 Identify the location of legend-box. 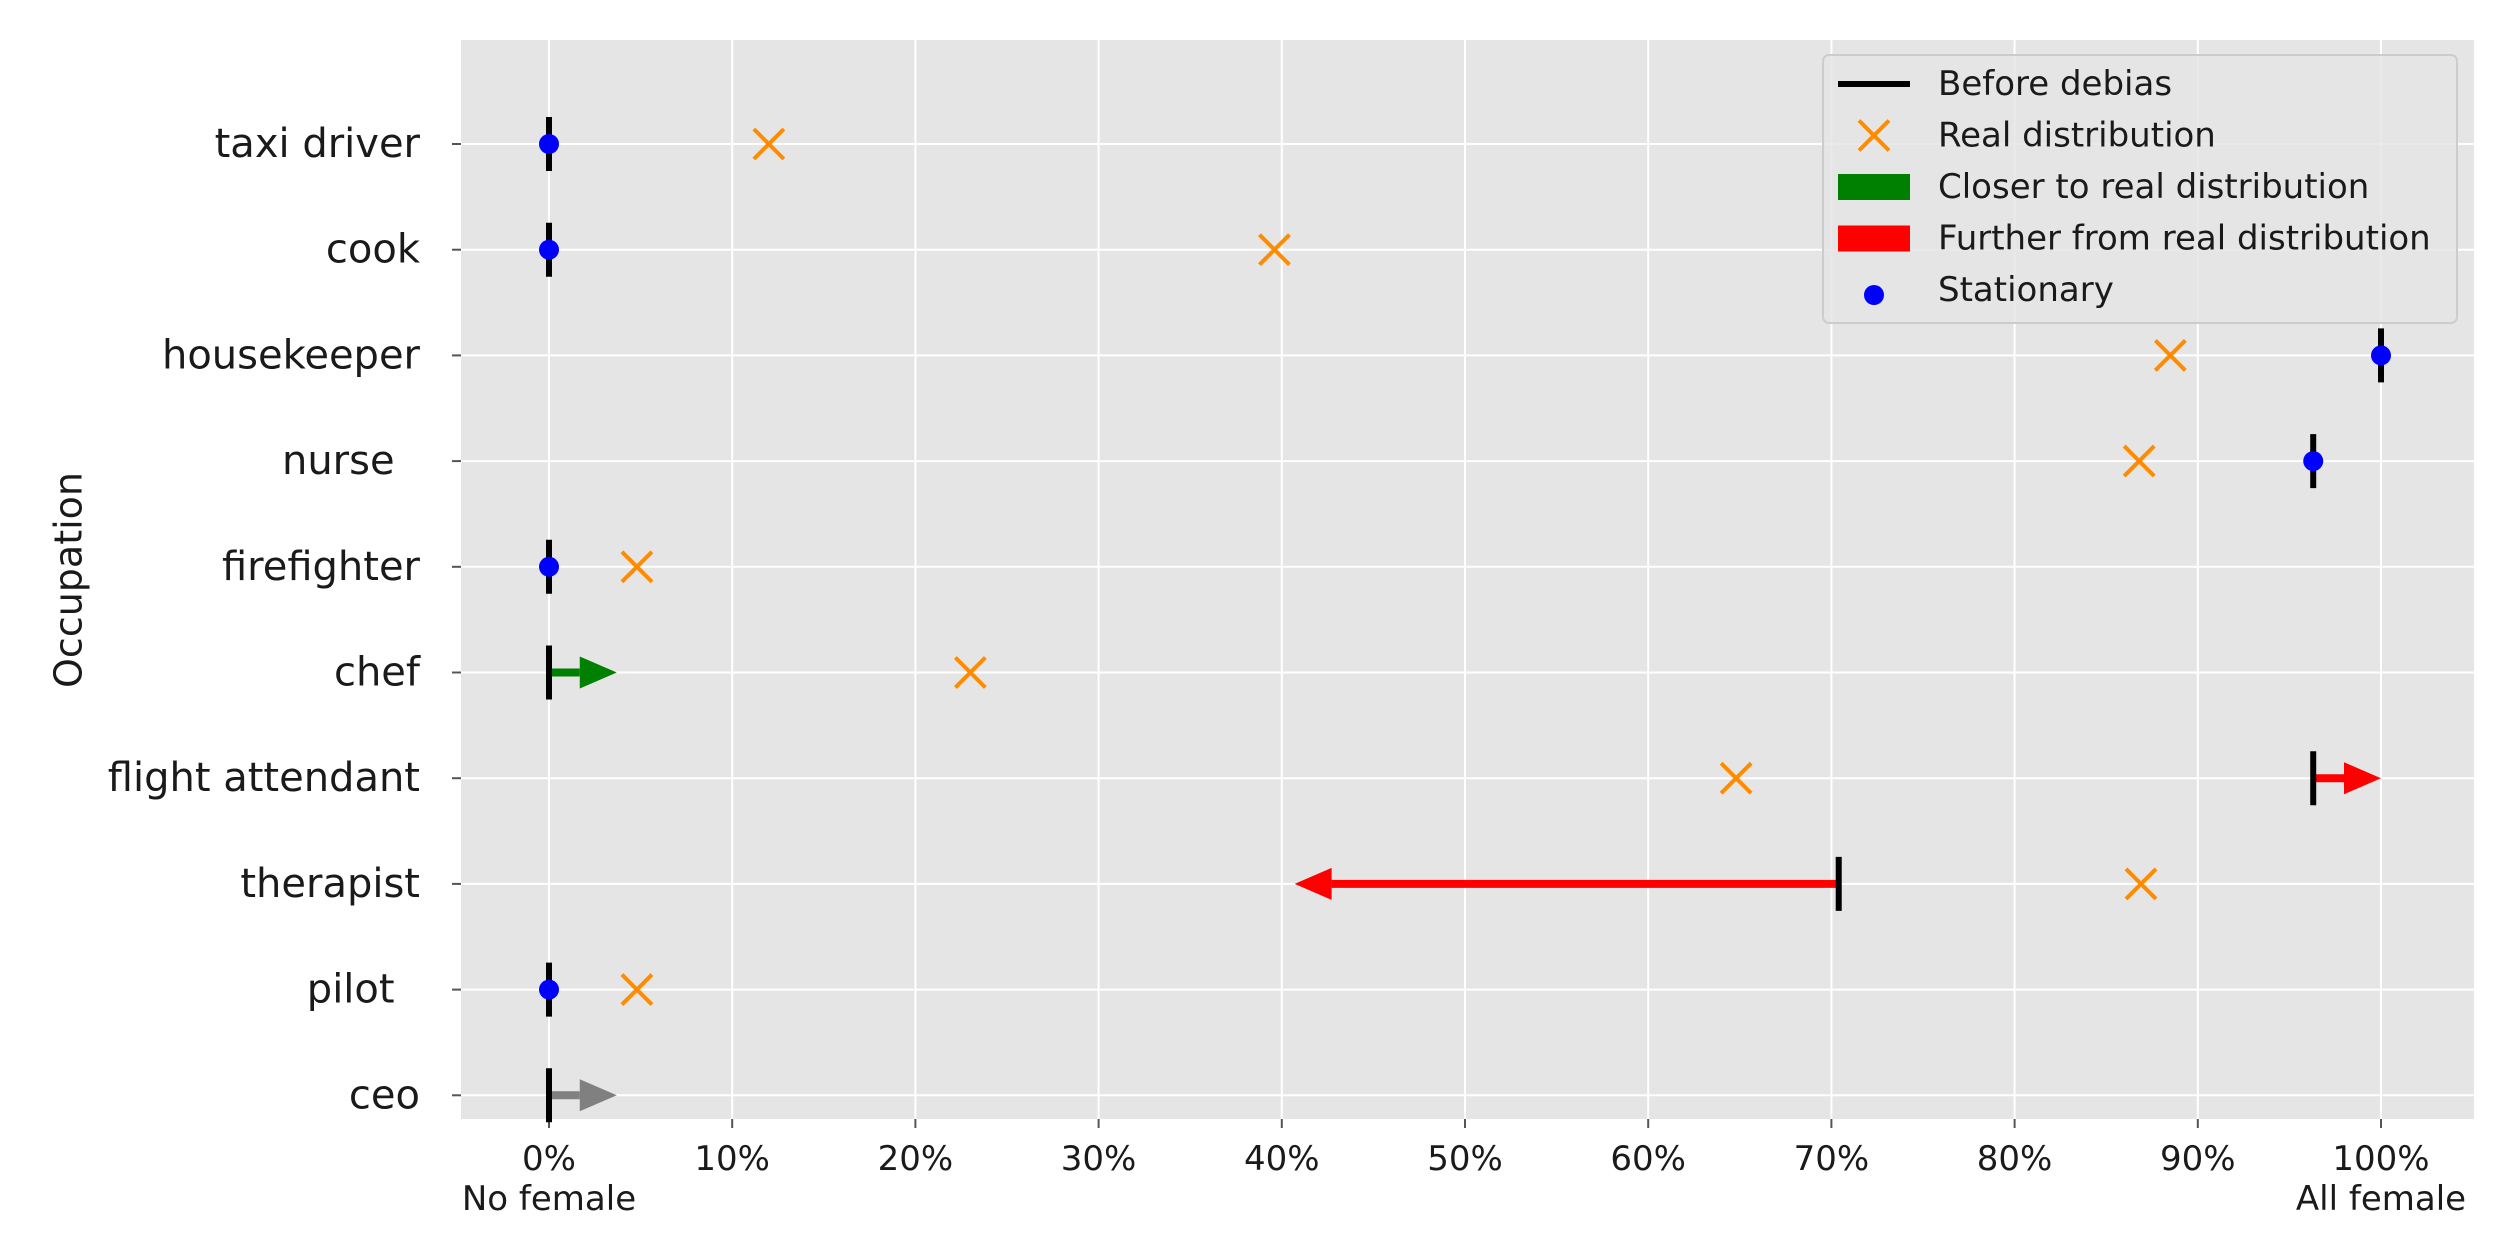
(2140, 189).